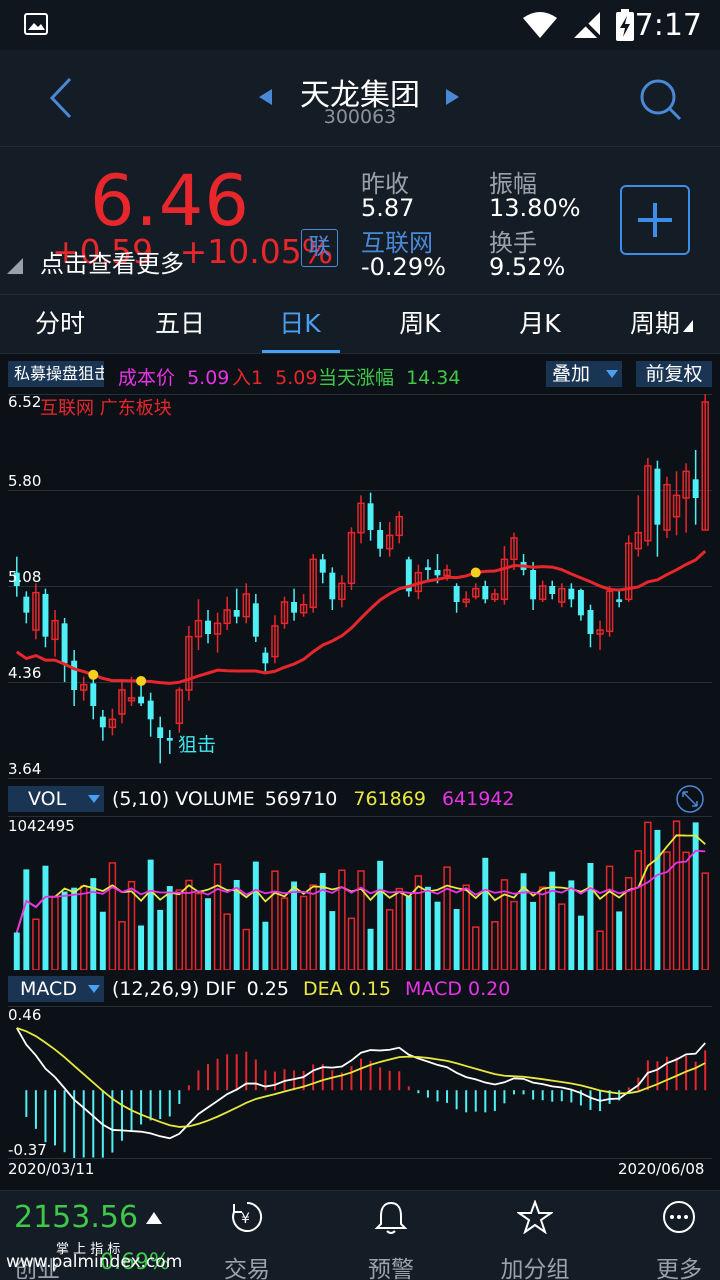  I want to click on dif-value: 0.25, so click(267, 989).